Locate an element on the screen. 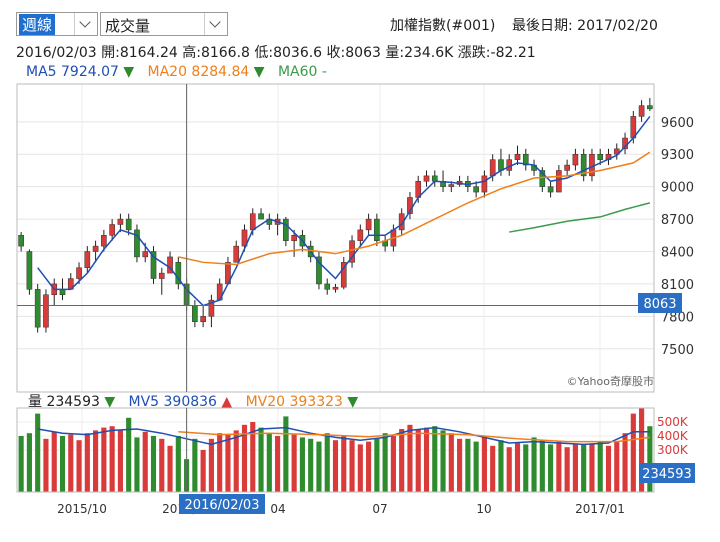  price-tick-label: 8100 is located at coordinates (677, 285).